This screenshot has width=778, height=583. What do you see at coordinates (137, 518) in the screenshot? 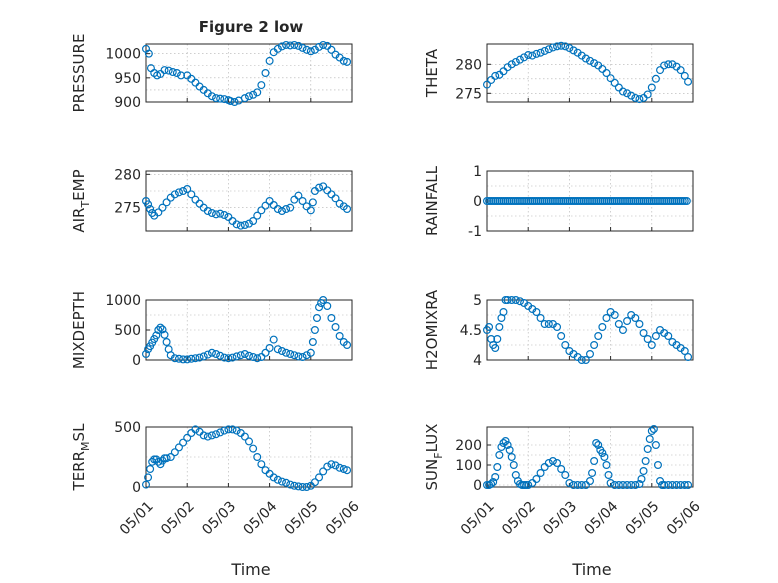
I see `x-tick-label: 05/01` at bounding box center [137, 518].